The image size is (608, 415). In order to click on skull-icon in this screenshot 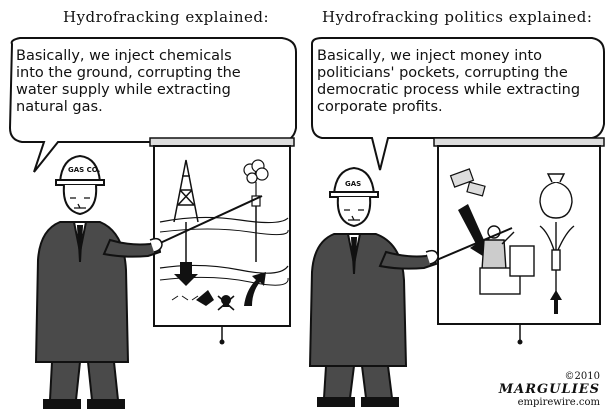, I will do `click(226, 303)`.